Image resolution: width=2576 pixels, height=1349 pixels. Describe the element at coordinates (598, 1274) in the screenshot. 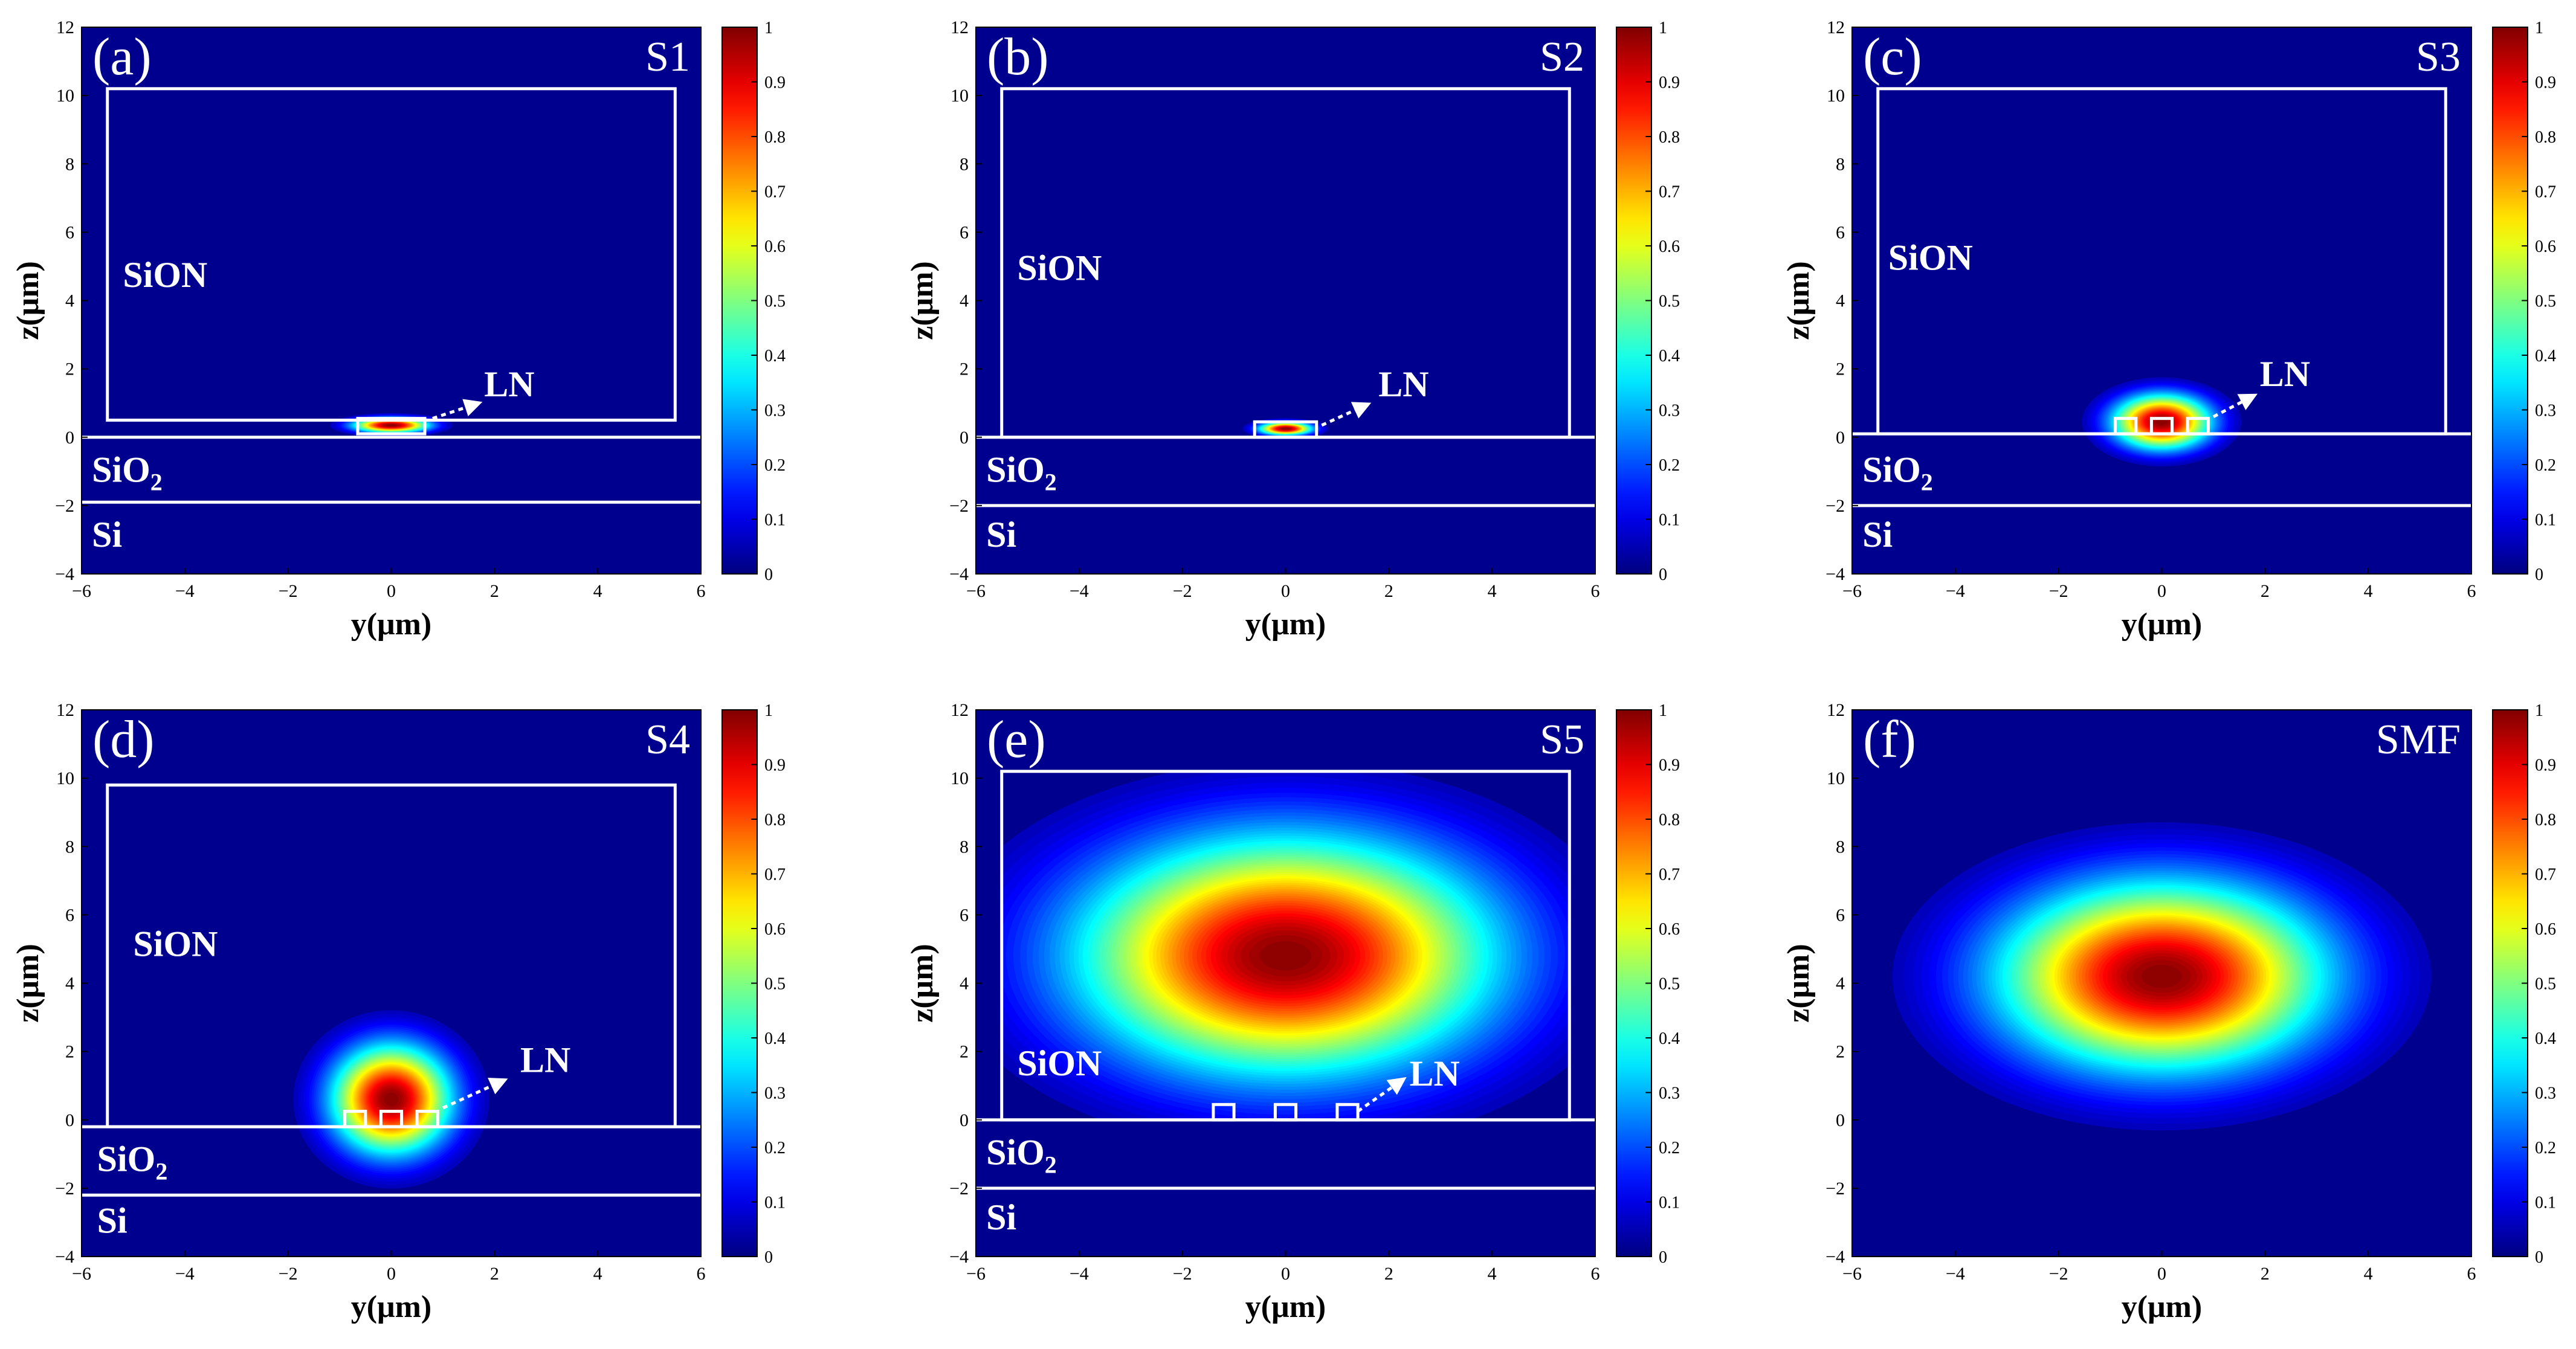

I see `x-tick-label: 4` at that location.